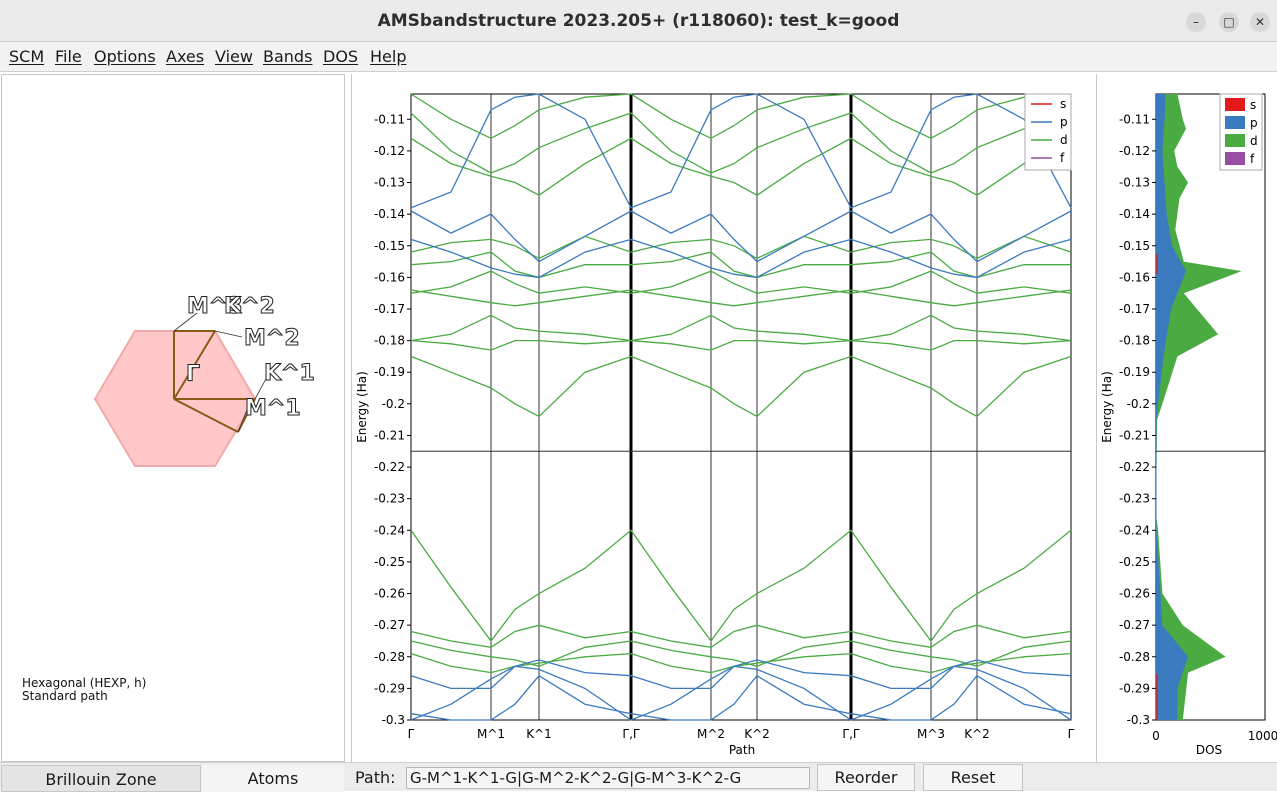  Describe the element at coordinates (125, 56) in the screenshot. I see `menu-options: Options` at that location.